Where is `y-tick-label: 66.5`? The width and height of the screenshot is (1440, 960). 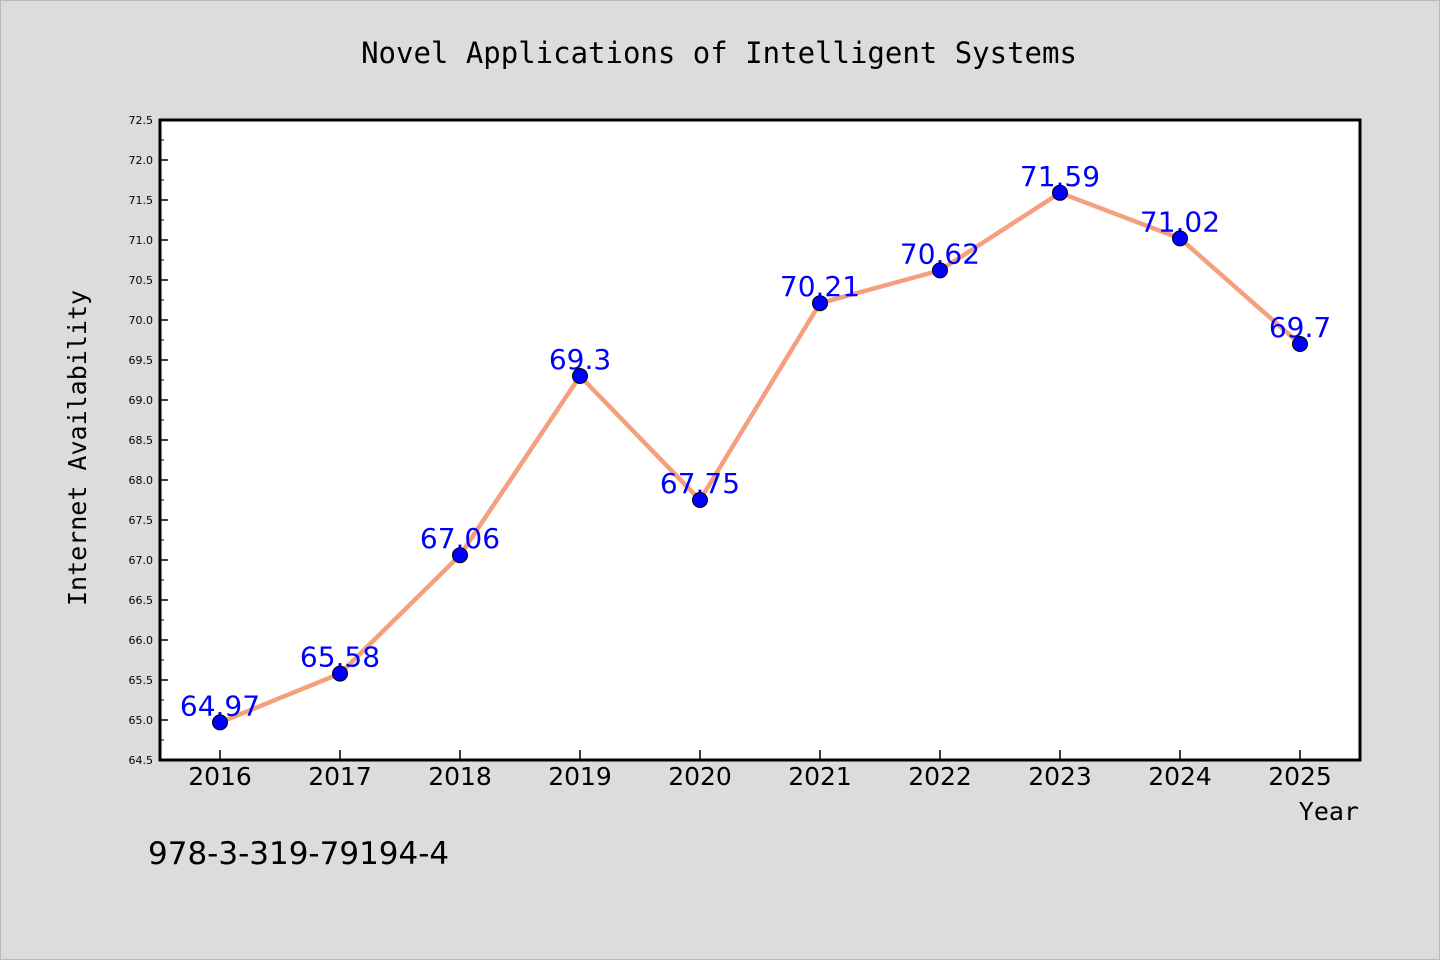
y-tick-label: 66.5 is located at coordinates (141, 600).